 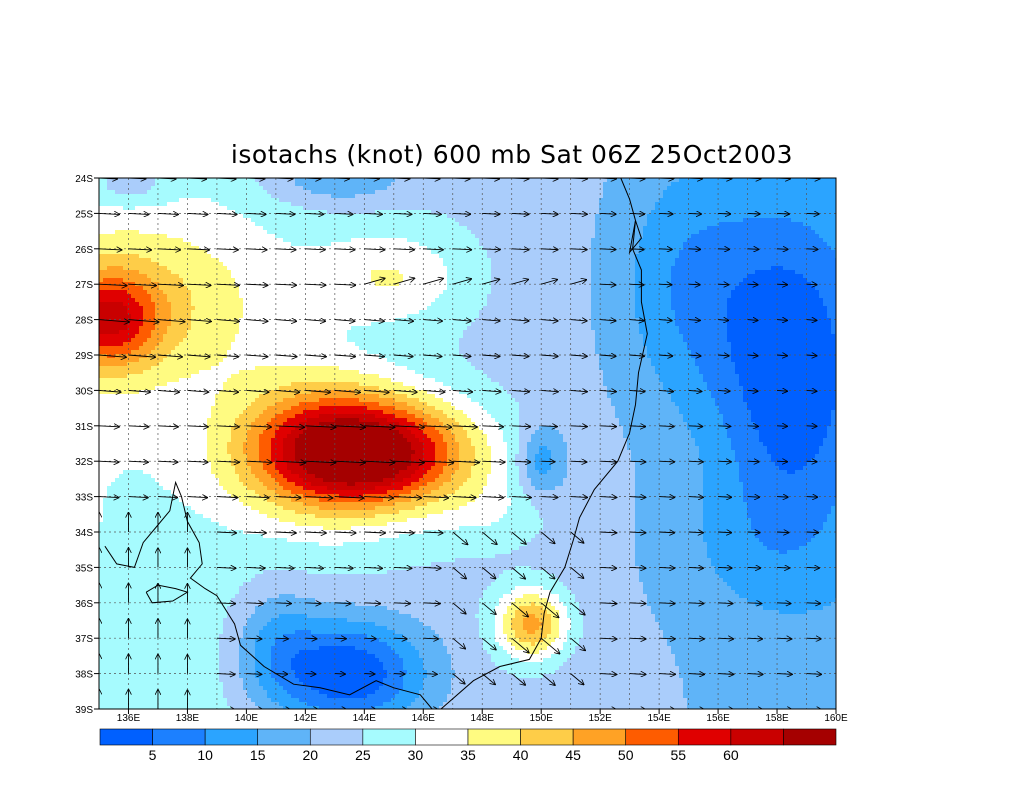 I want to click on lat-label: 36S, so click(x=84, y=604).